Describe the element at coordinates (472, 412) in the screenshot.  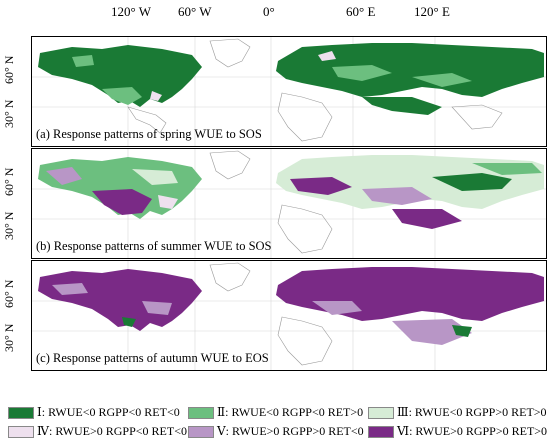
I see `legend-label-3: Ⅲ: RWUE<0 RGPP>0 RET>0` at that location.